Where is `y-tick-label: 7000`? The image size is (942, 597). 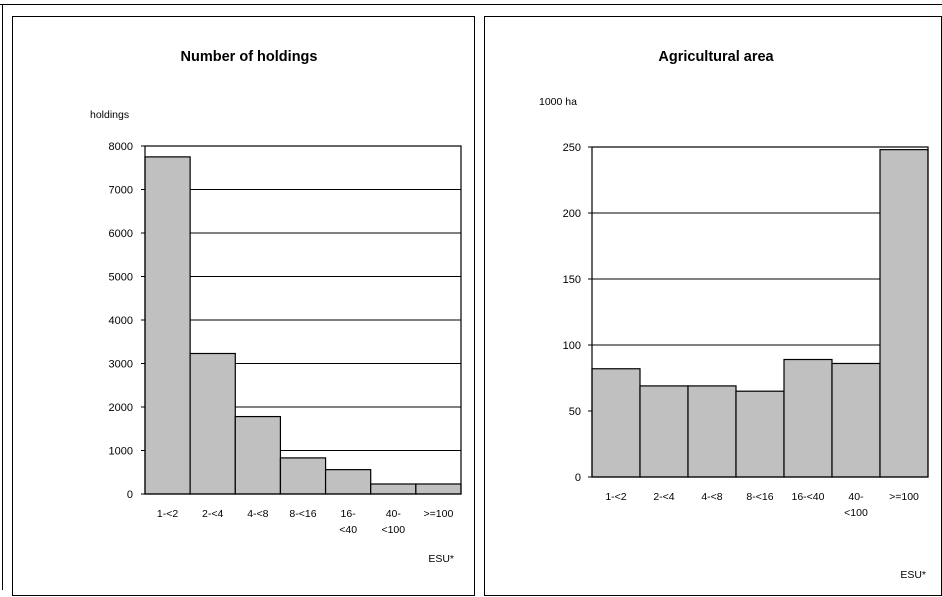
y-tick-label: 7000 is located at coordinates (121, 191).